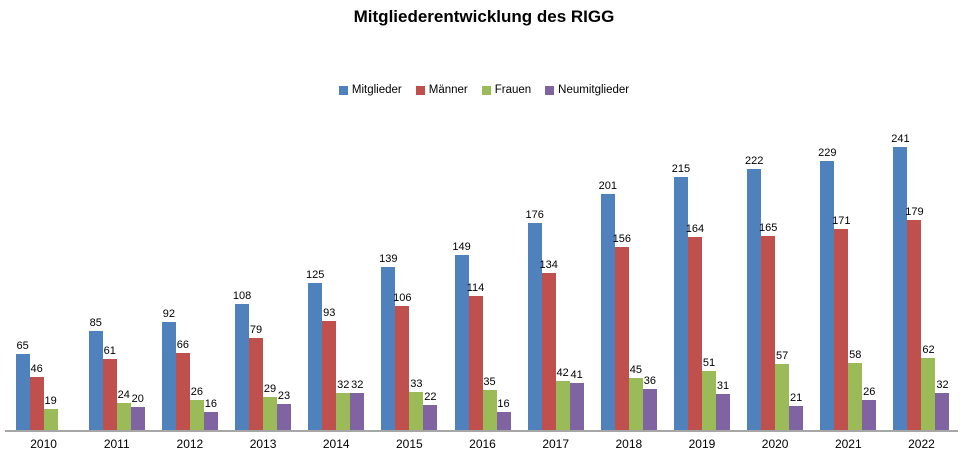 The height and width of the screenshot is (457, 968). What do you see at coordinates (921, 444) in the screenshot?
I see `x-axis-label: 2022` at bounding box center [921, 444].